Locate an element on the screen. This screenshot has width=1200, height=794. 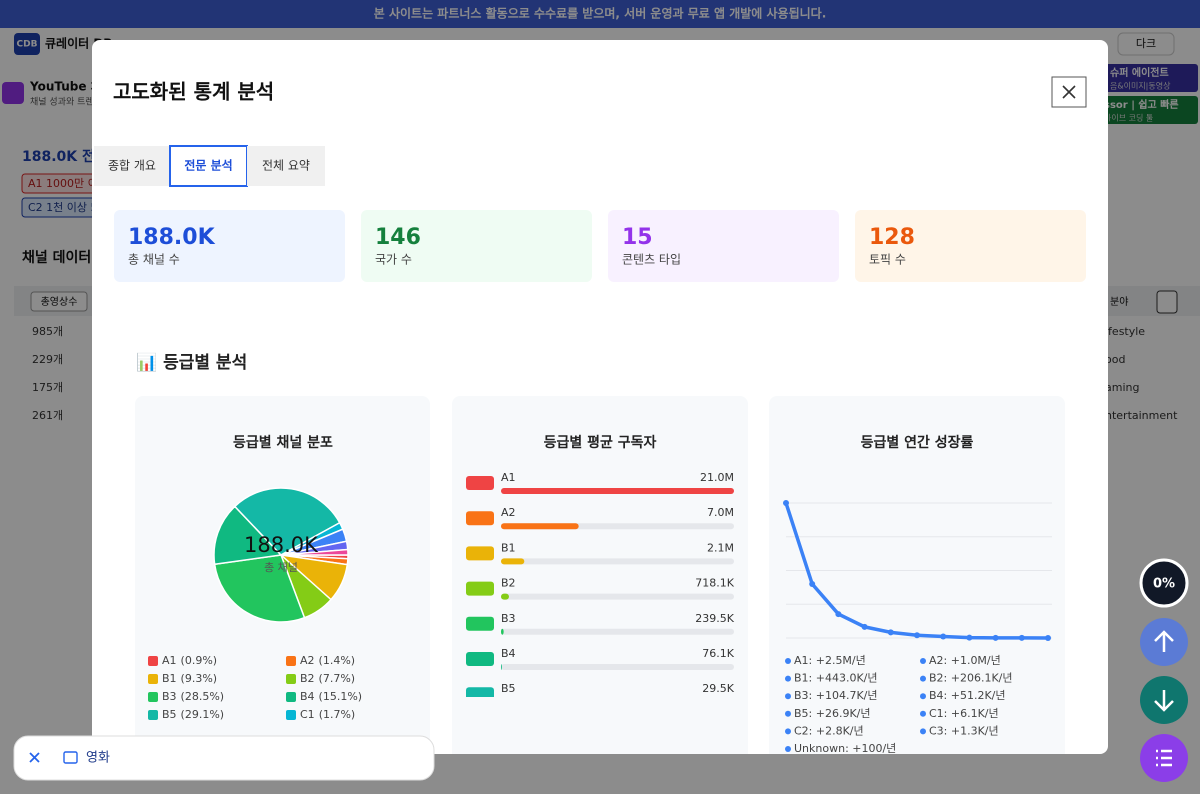
row-topic: aming is located at coordinates (1122, 387).